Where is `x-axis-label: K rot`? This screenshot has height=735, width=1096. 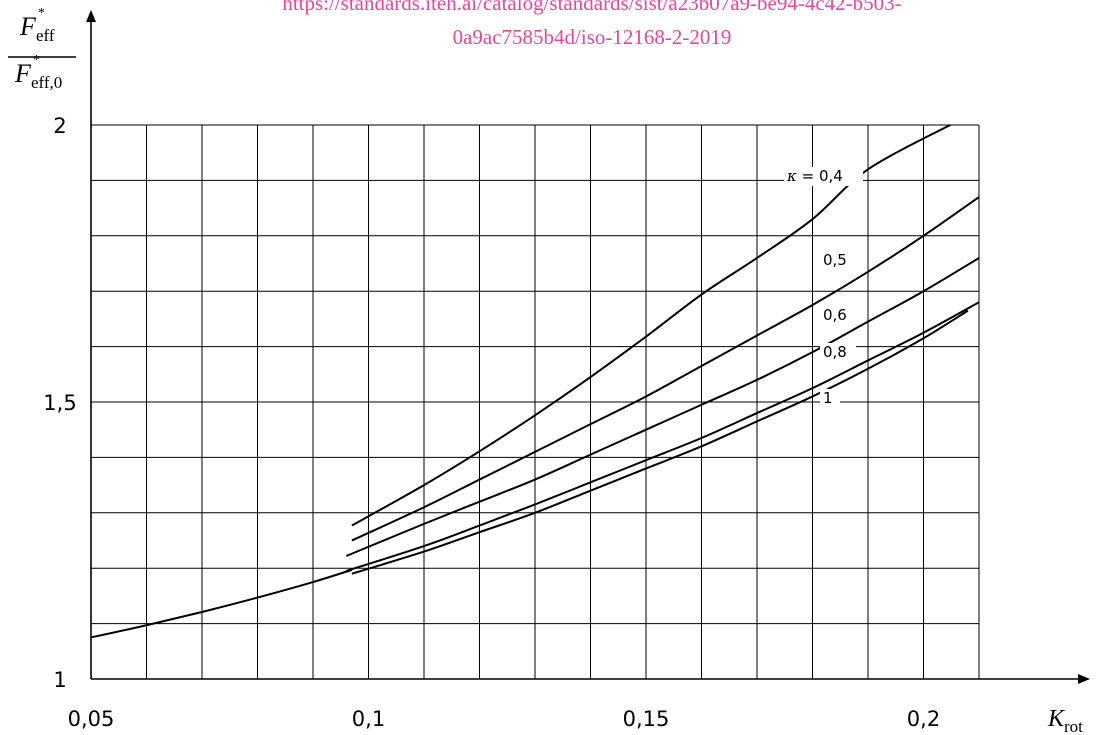 x-axis-label: K rot is located at coordinates (1065, 720).